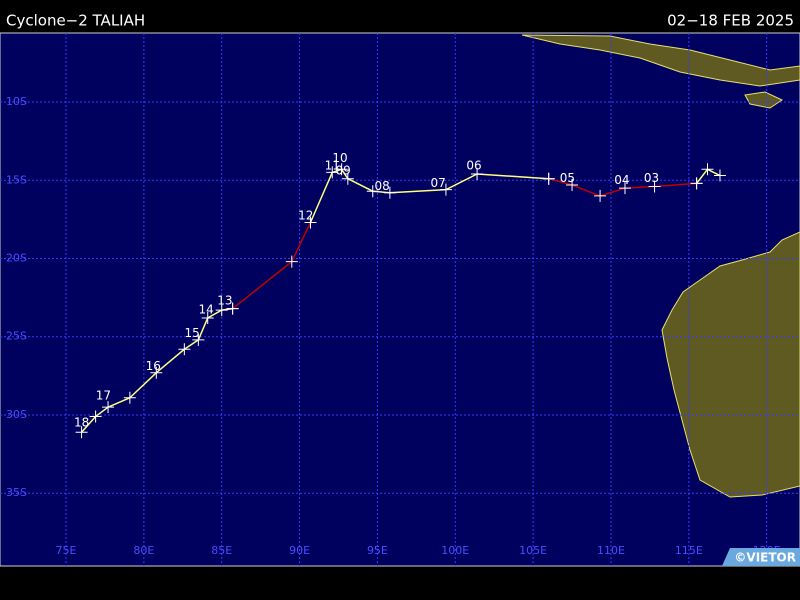 The height and width of the screenshot is (600, 800). I want to click on x-tick-label: 80E, so click(143, 550).